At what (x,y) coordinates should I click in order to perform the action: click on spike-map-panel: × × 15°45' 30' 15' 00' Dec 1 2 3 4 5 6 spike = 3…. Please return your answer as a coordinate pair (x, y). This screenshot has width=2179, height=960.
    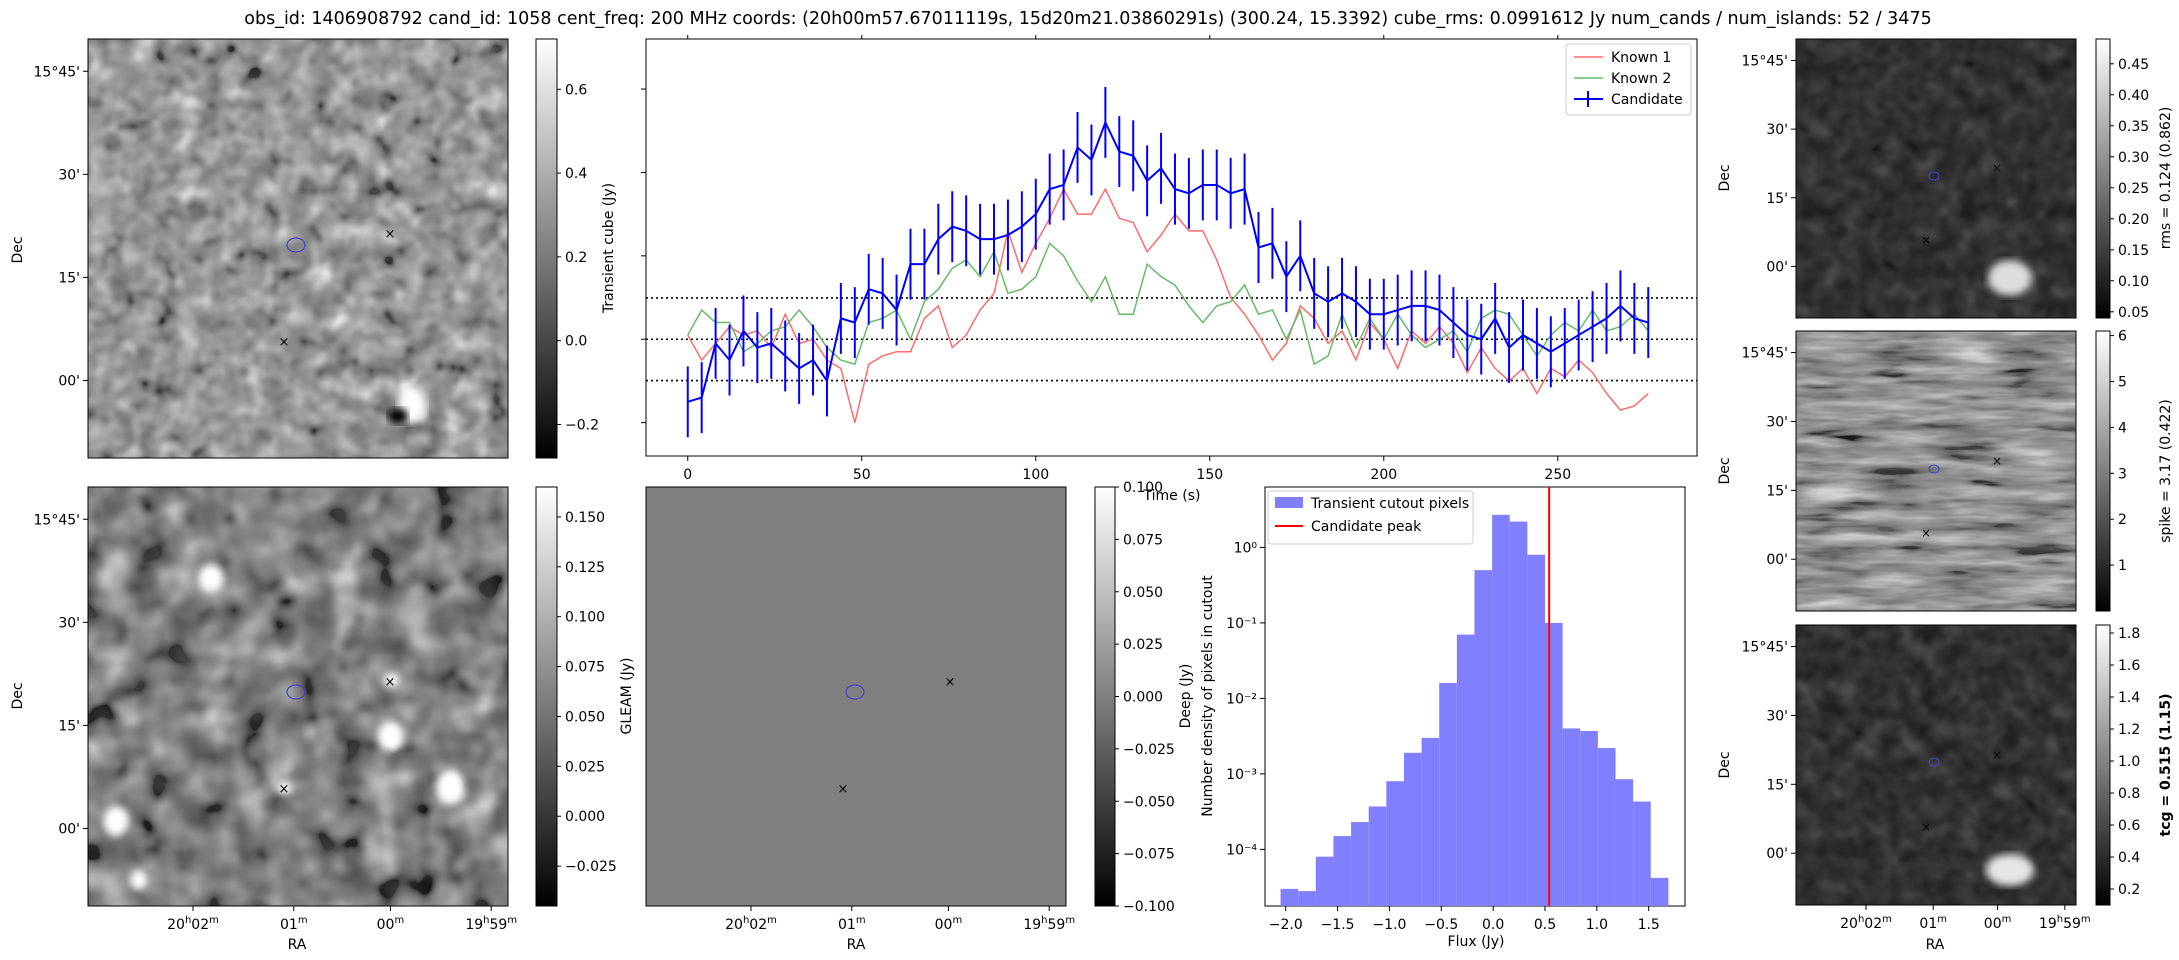
    Looking at the image, I should click on (1945, 470).